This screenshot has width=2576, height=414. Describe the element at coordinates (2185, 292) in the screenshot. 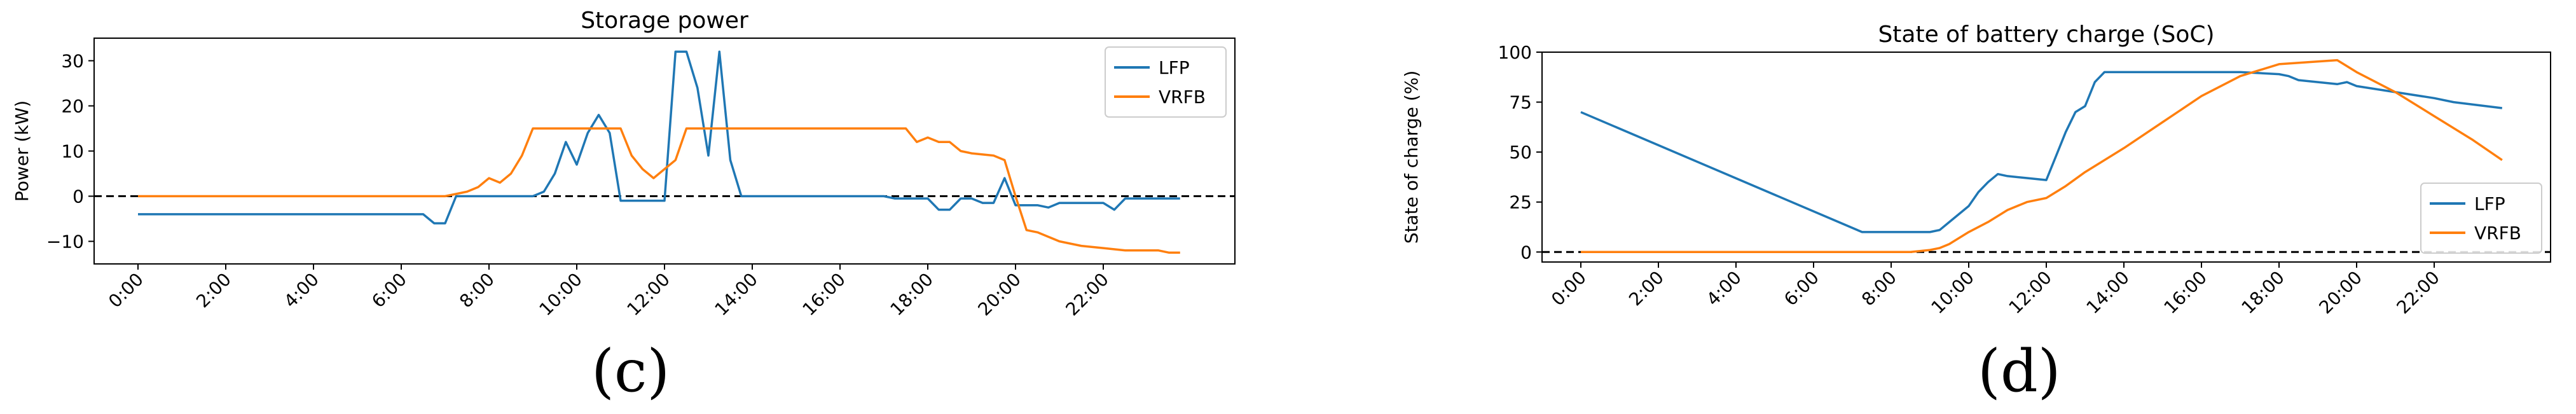

I see `d-xtick-label: 16:00` at that location.